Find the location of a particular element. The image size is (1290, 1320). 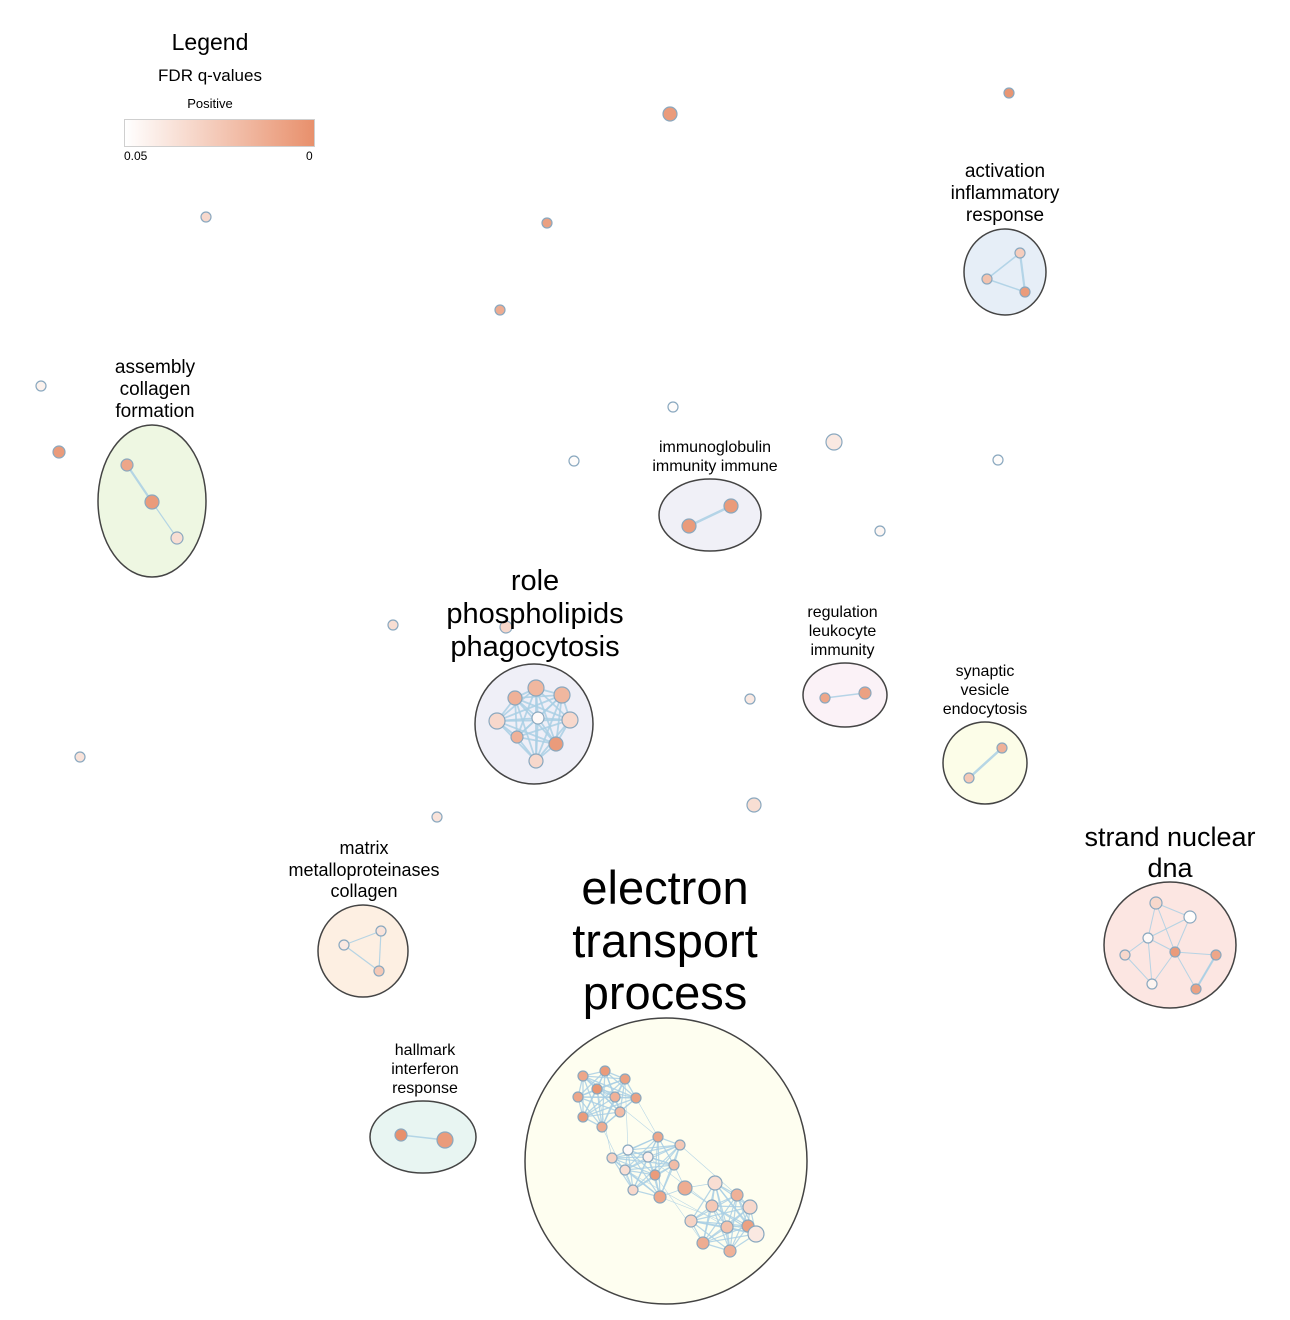

cluster-ellipse-activation is located at coordinates (1005, 272).